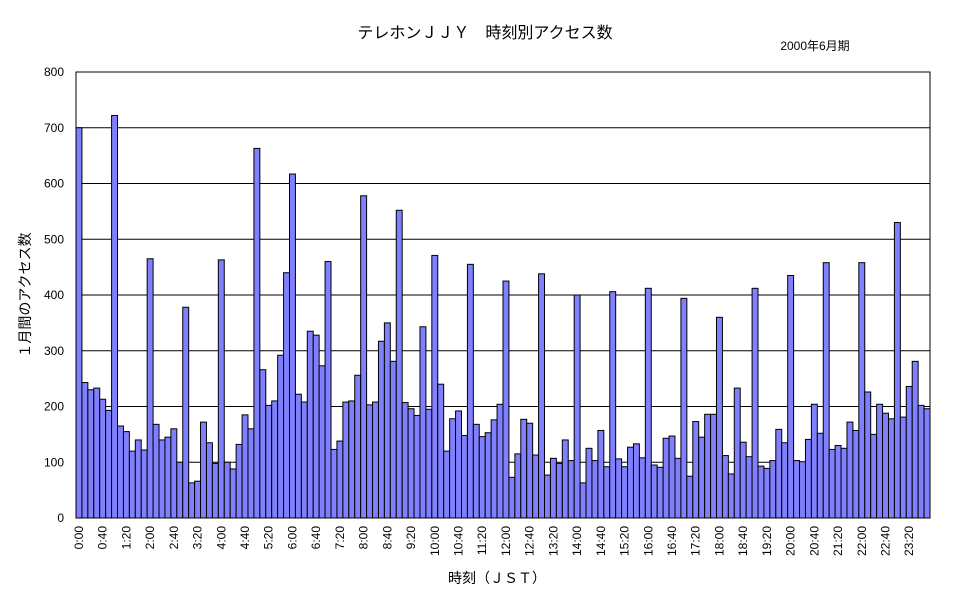  What do you see at coordinates (54, 184) in the screenshot?
I see `y-tick-label: 600` at bounding box center [54, 184].